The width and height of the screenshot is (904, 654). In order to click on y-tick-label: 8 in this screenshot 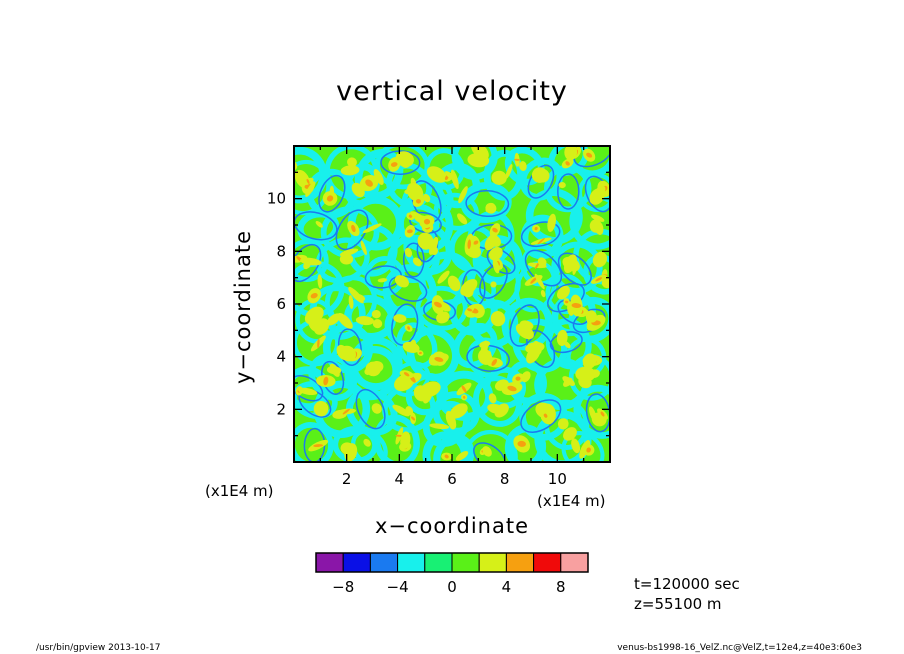, I will do `click(281, 251)`.